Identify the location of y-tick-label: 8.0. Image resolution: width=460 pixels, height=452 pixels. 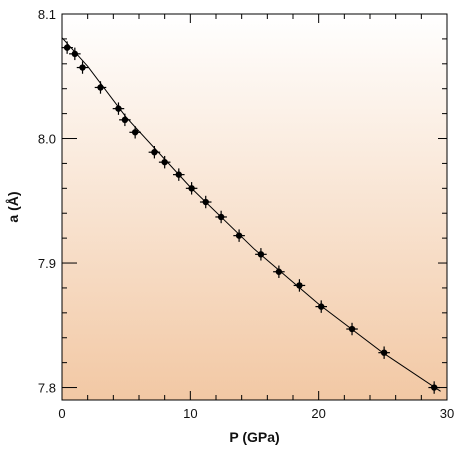
(47, 139).